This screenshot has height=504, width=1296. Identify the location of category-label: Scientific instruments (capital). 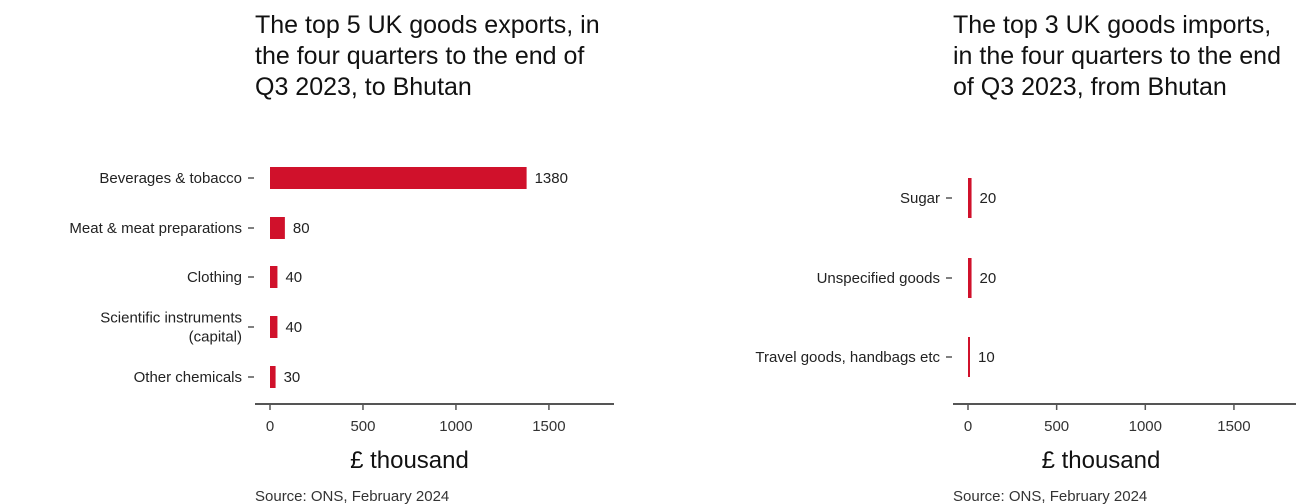
(171, 328).